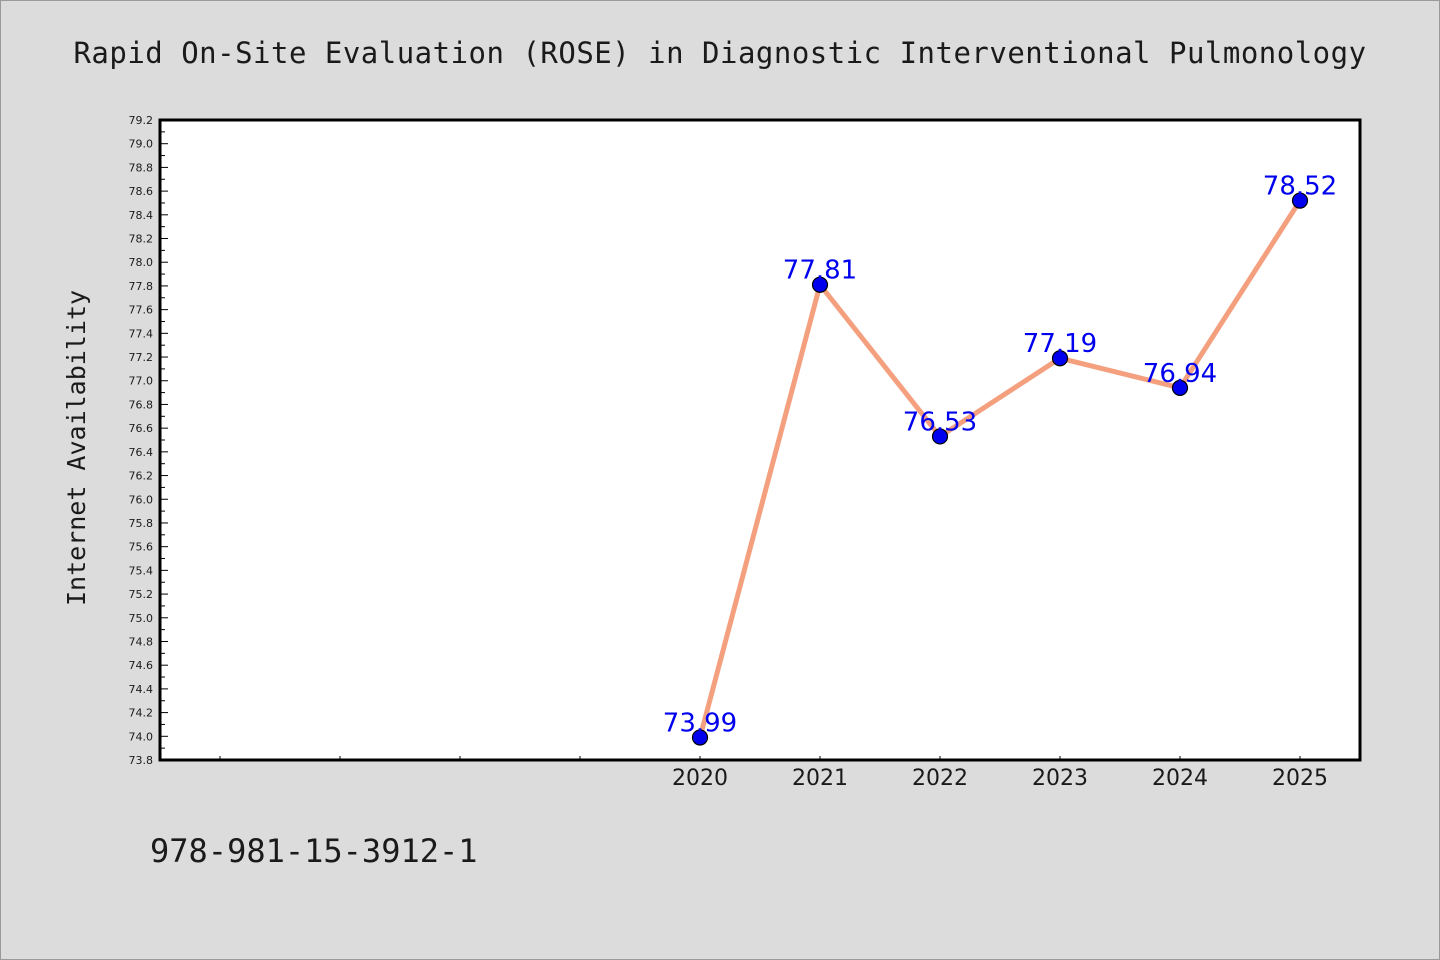 The image size is (1440, 960). What do you see at coordinates (141, 547) in the screenshot?
I see `y-tick-label: 75.6` at bounding box center [141, 547].